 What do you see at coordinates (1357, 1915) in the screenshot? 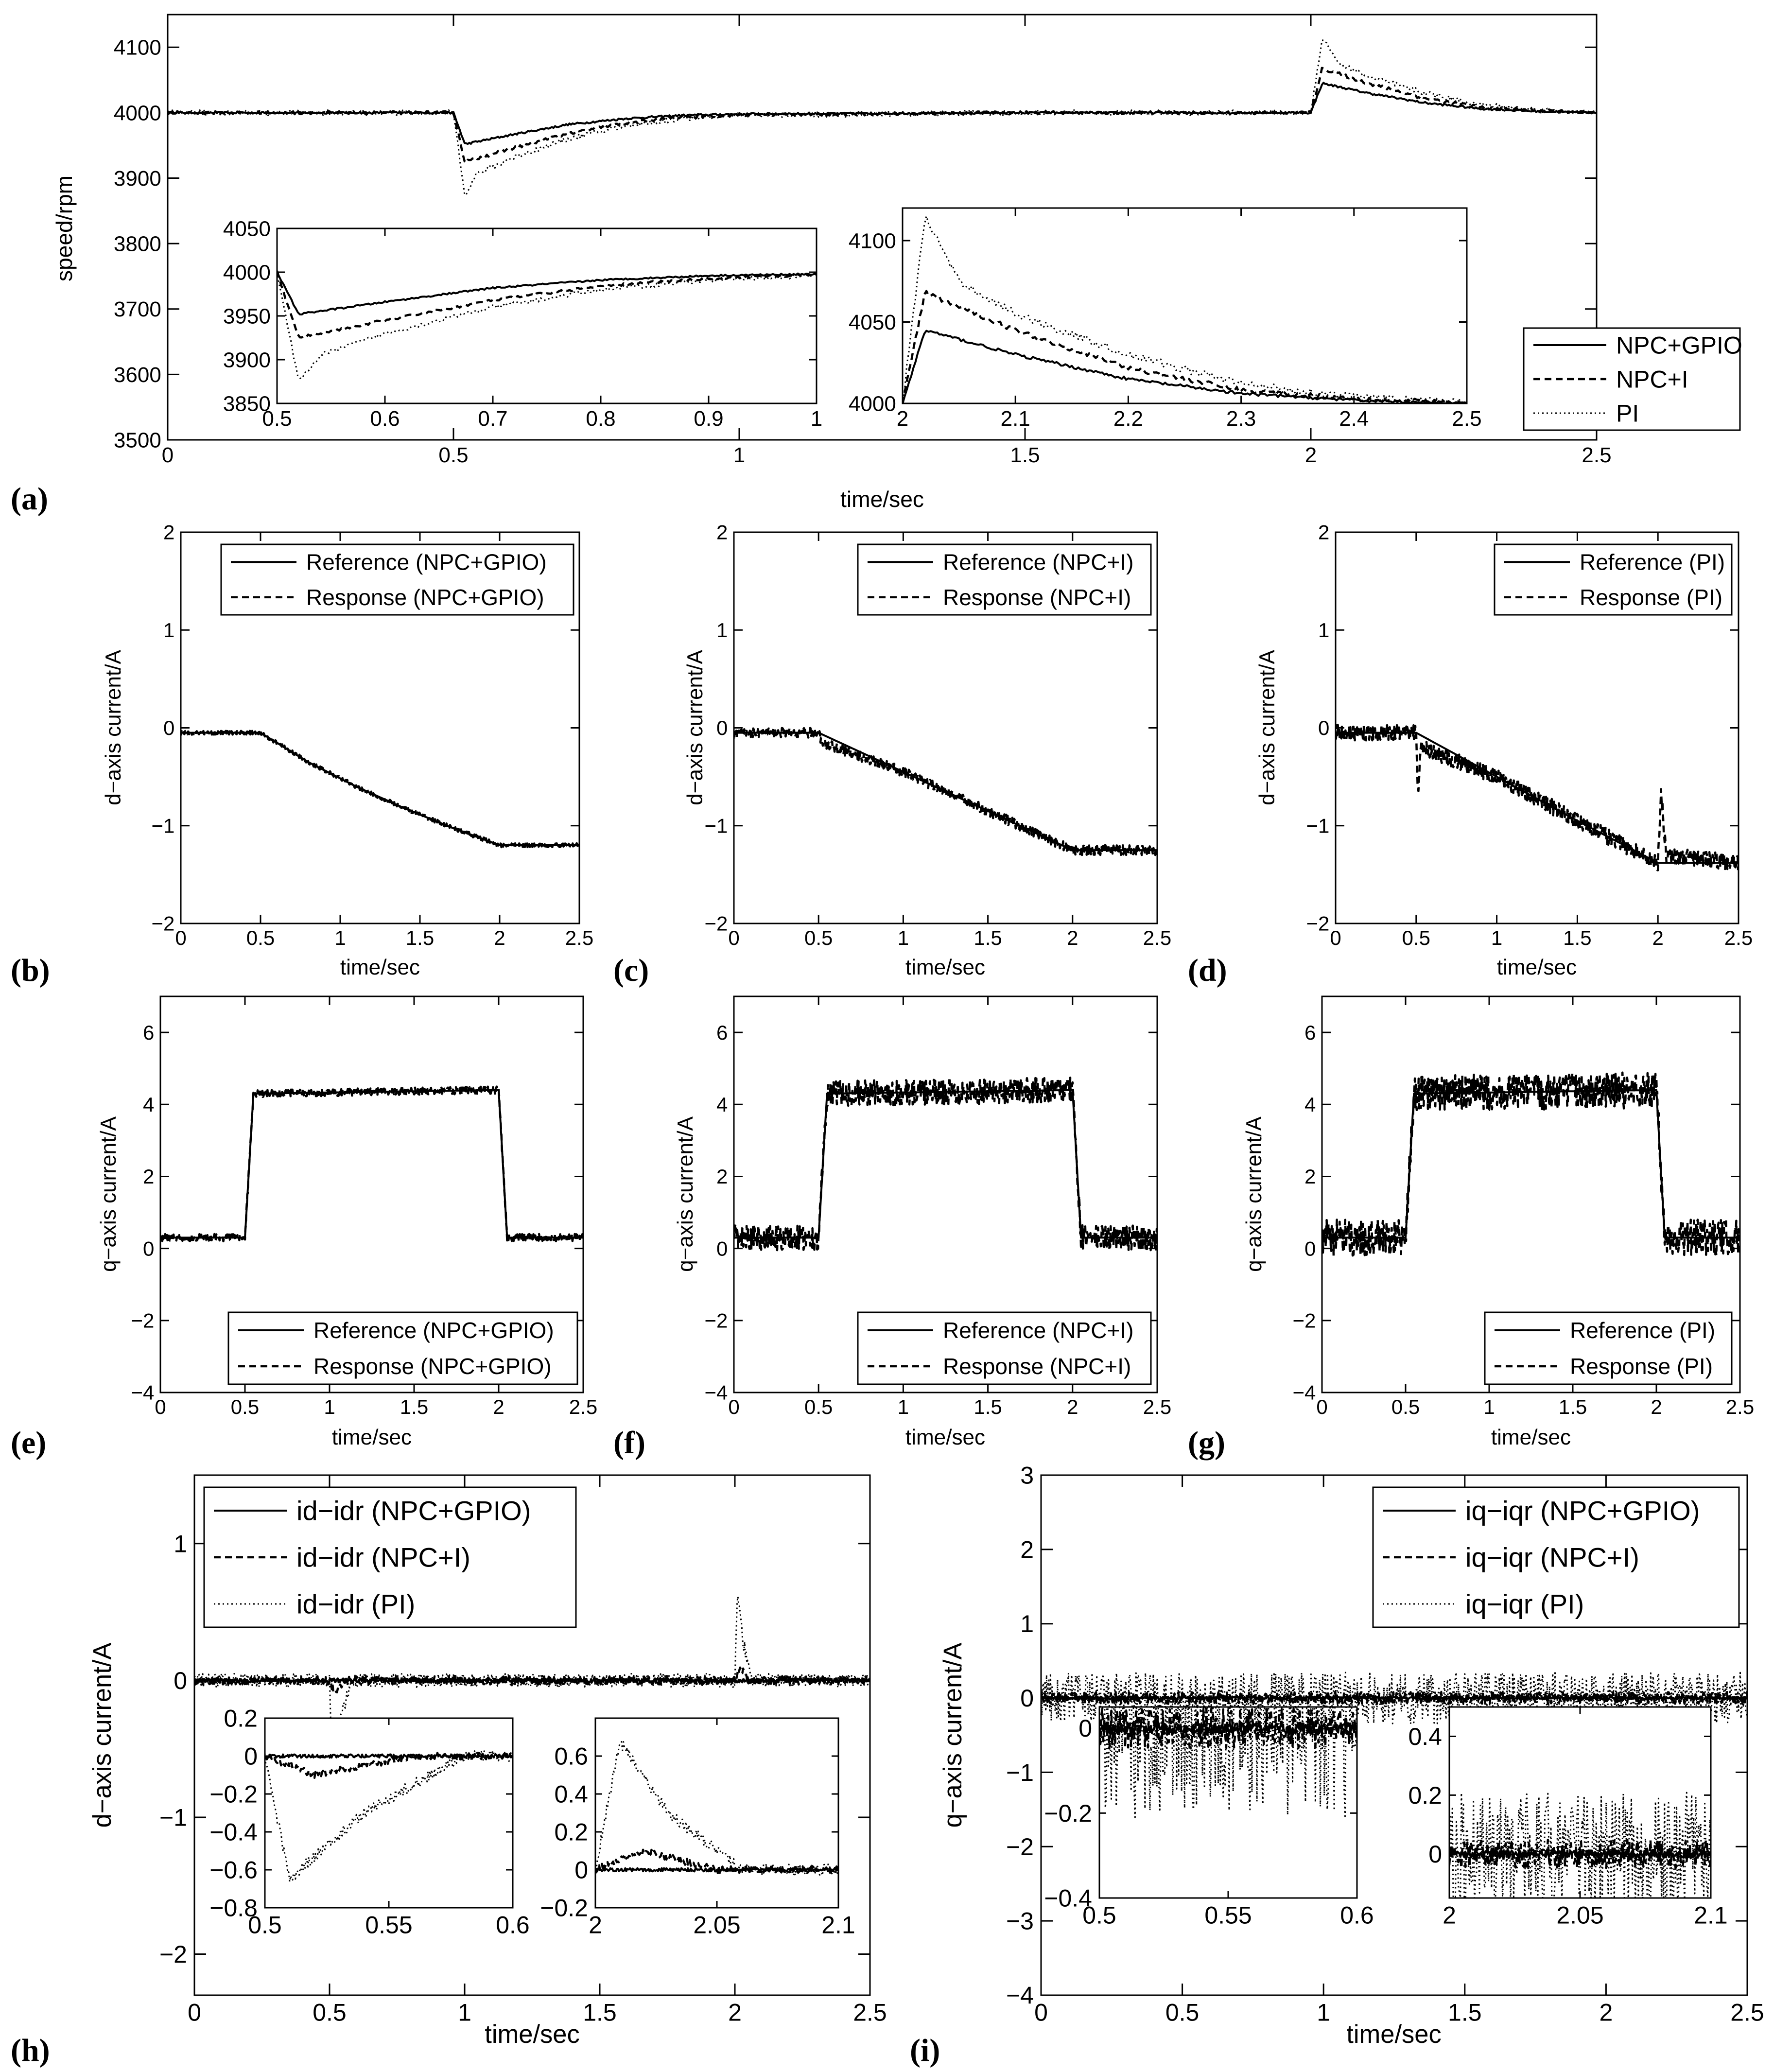
I see `chart-i-inset-1-x-tick-label: 0.6` at bounding box center [1357, 1915].